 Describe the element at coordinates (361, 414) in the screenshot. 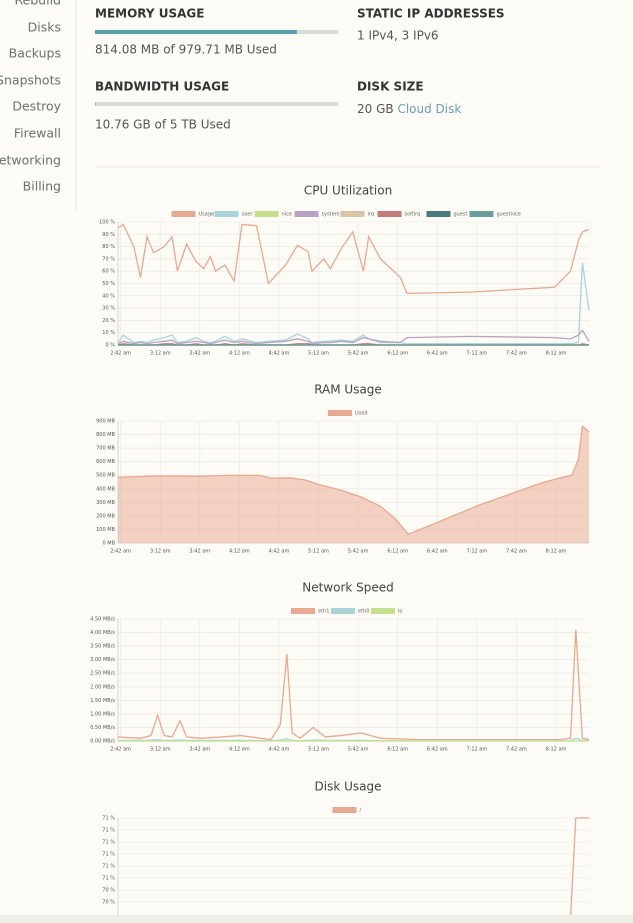

I see `legend-label: Used` at that location.